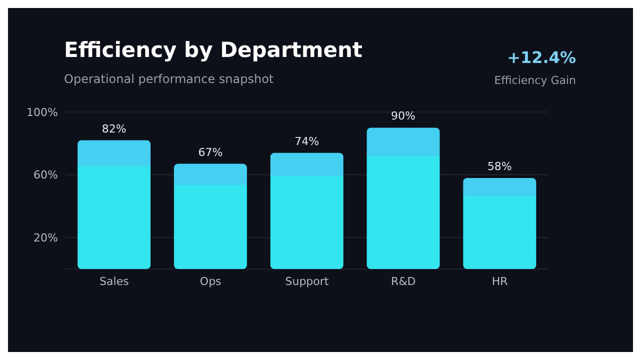 The image size is (641, 360). I want to click on data-label: 90%, so click(403, 116).